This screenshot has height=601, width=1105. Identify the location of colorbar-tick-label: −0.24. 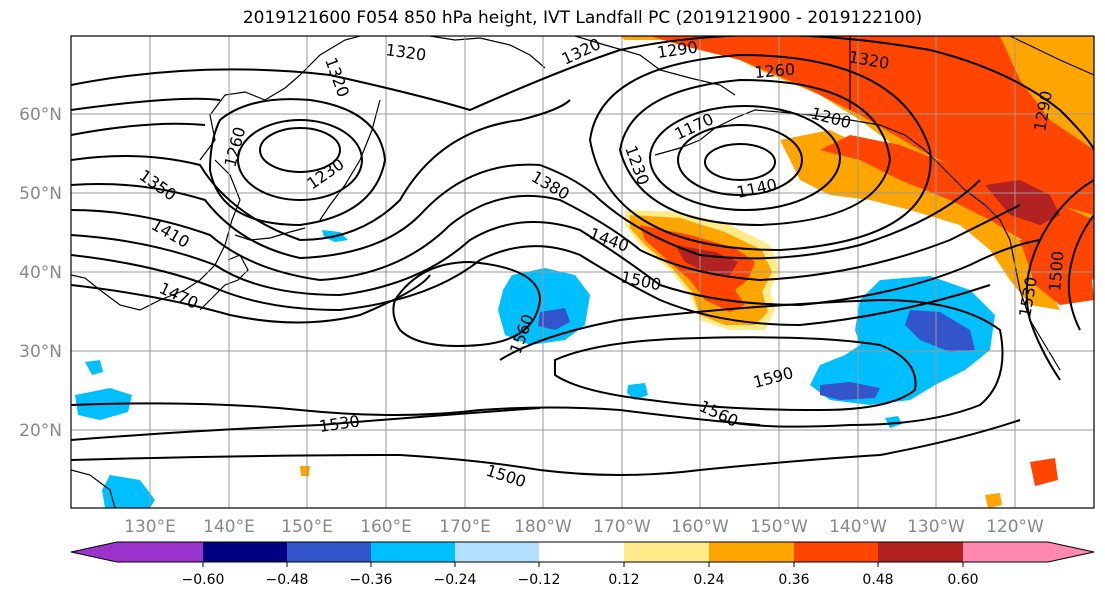
(455, 580).